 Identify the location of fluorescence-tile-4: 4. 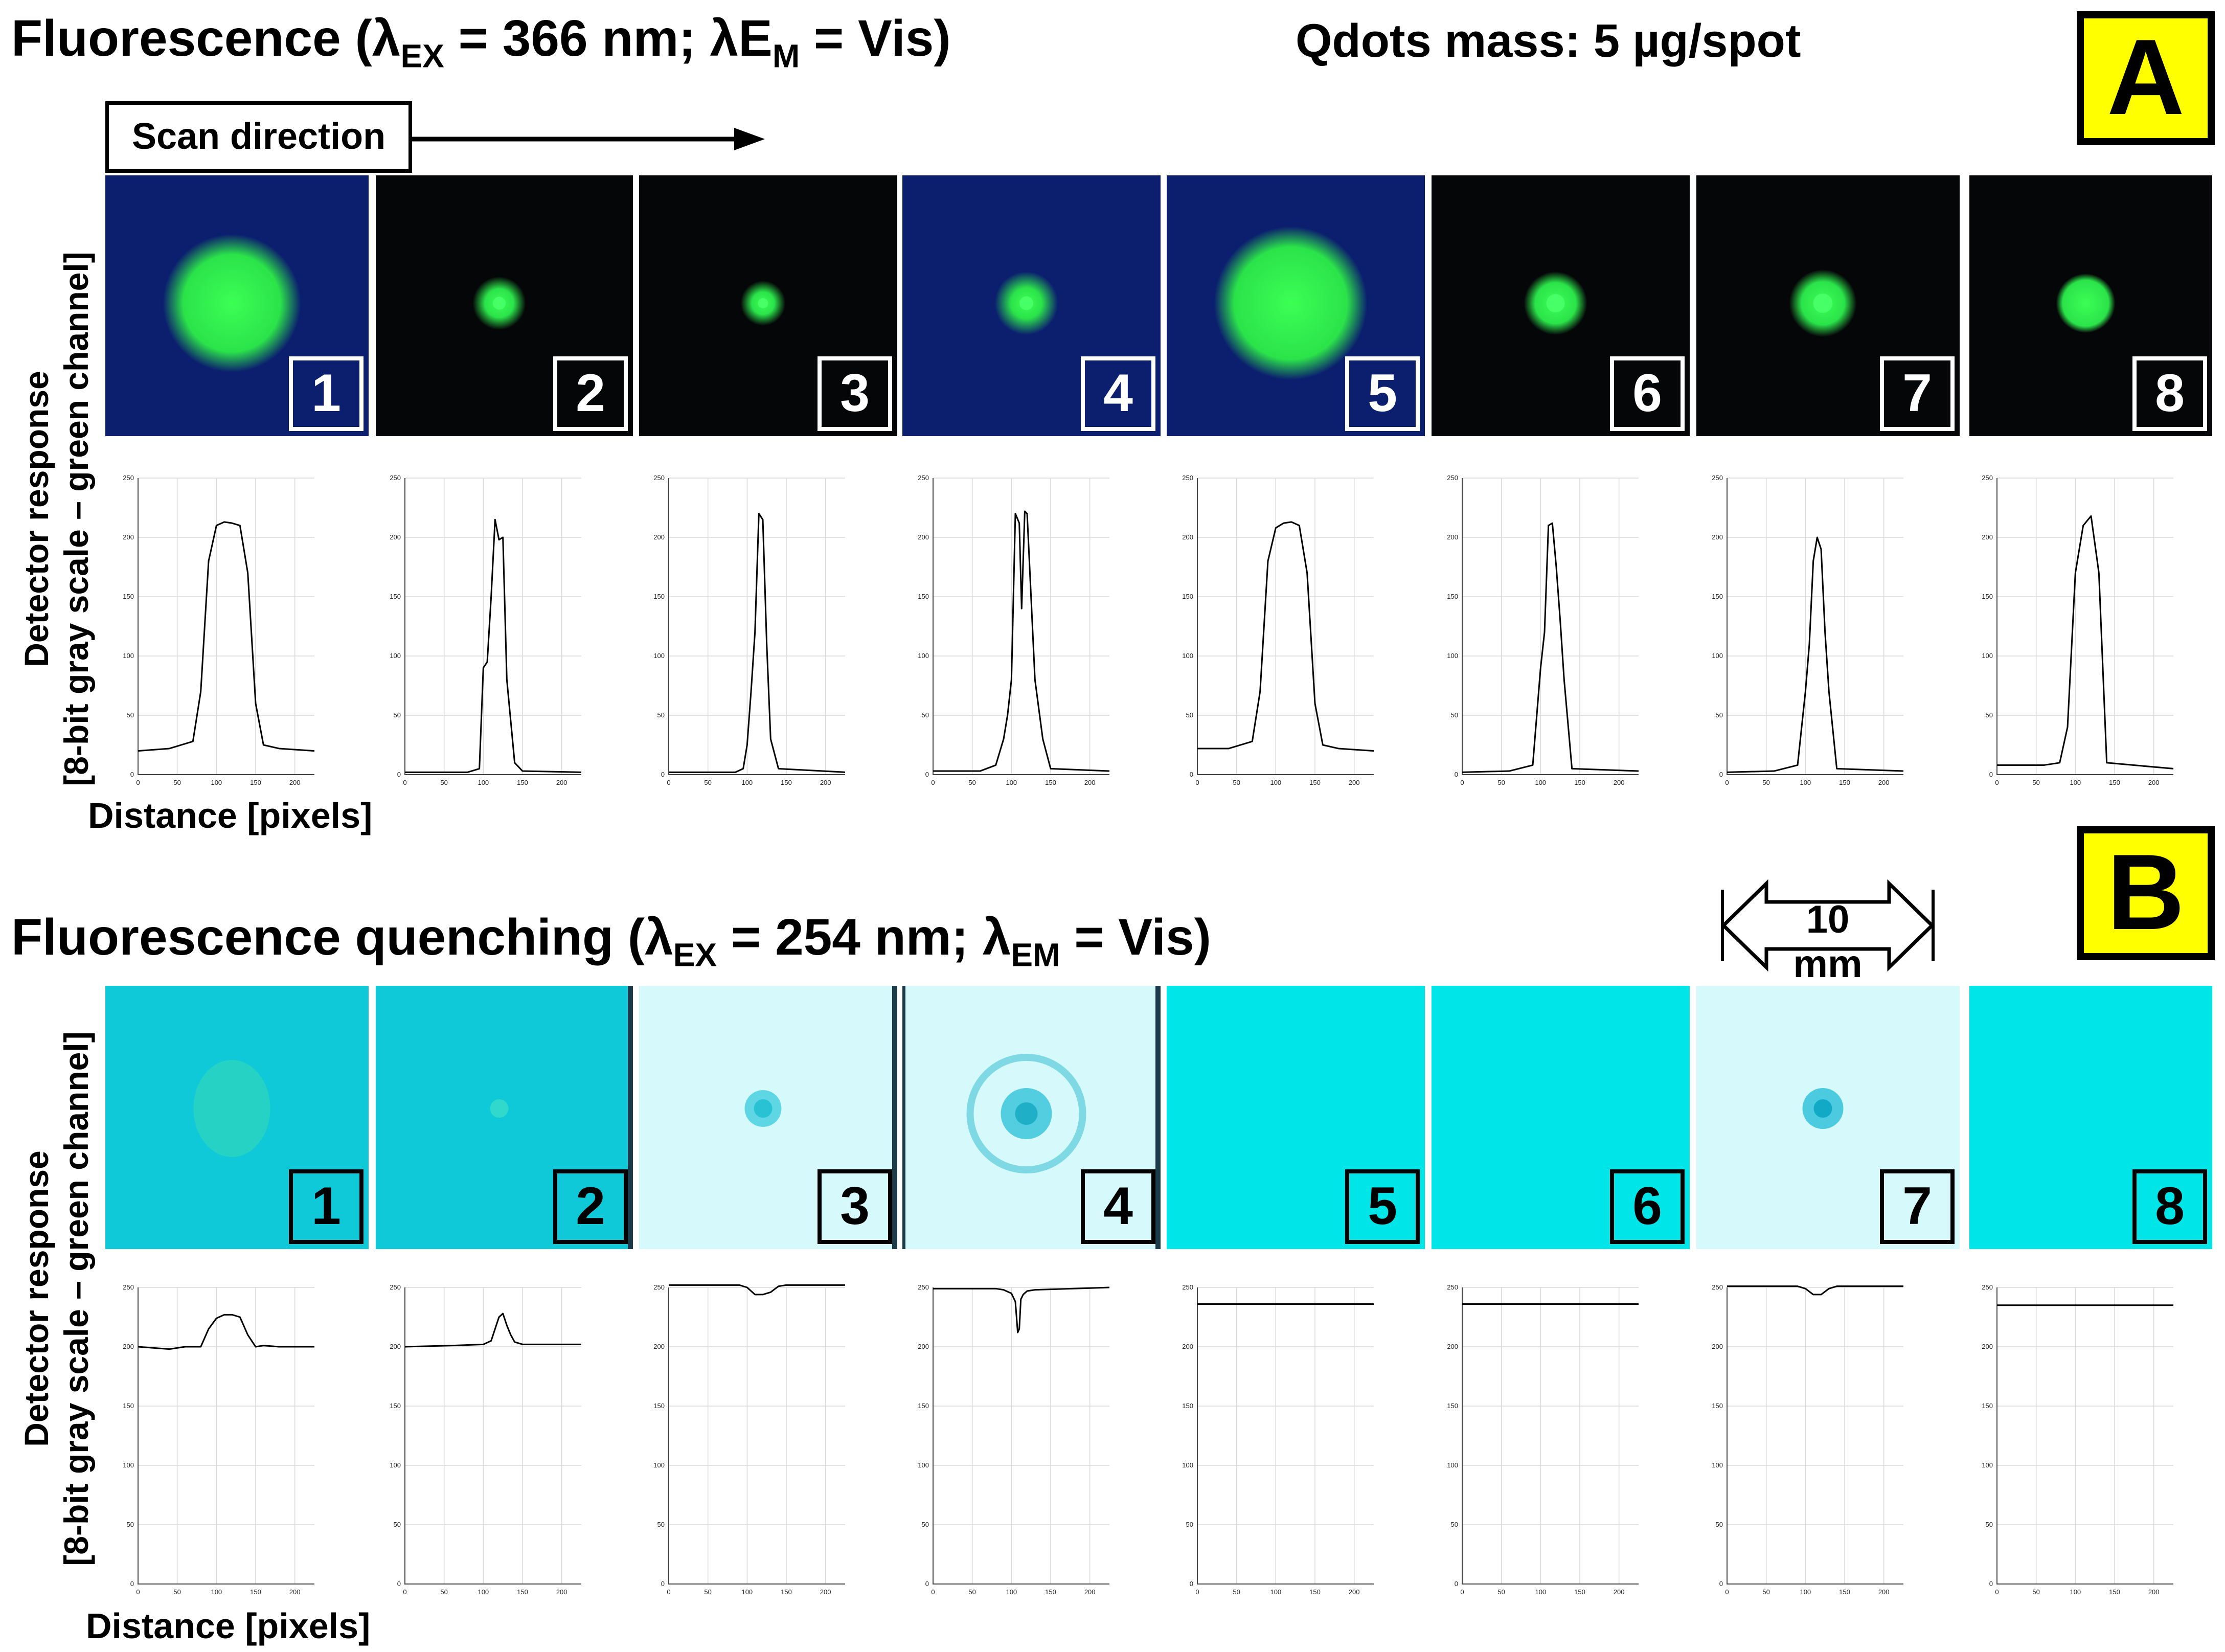
(1031, 305).